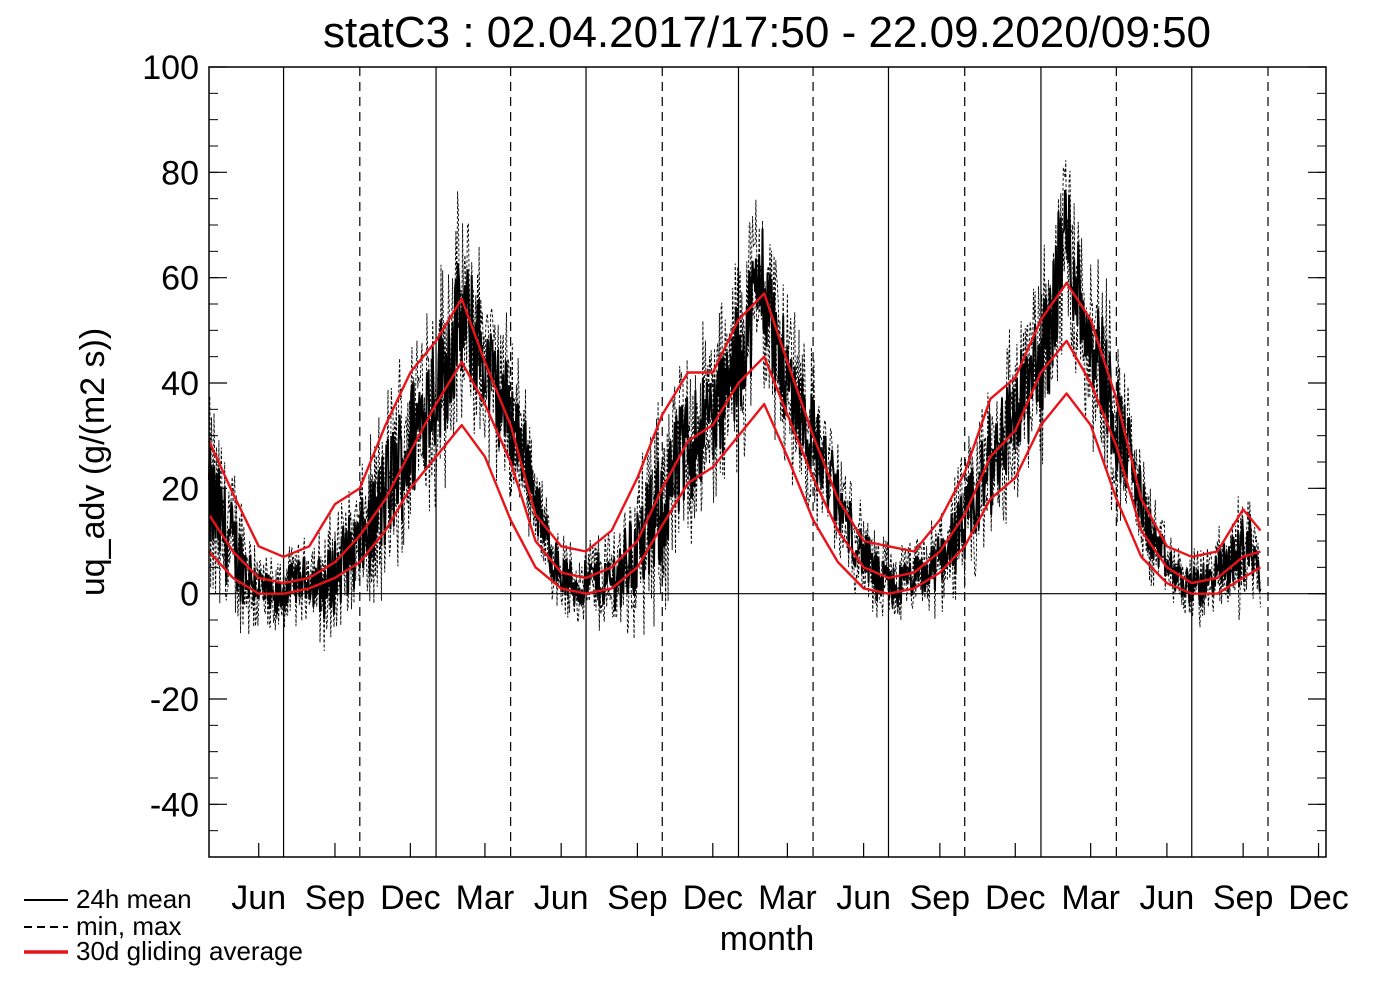 The image size is (1388, 992). I want to click on x-tick-label-8: Jun, so click(863, 898).